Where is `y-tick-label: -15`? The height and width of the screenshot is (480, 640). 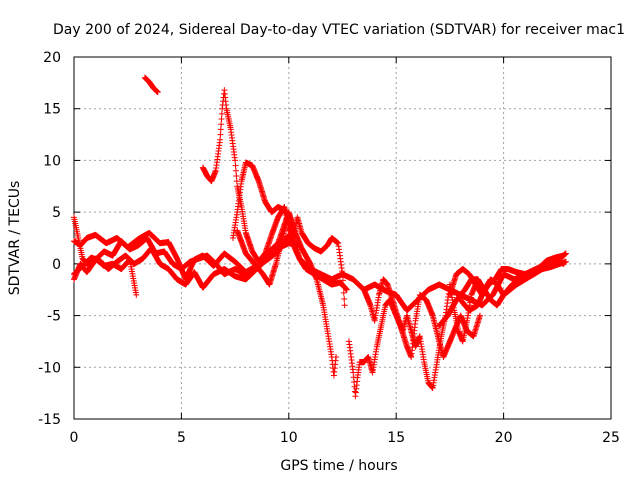 y-tick-label: -15 is located at coordinates (49, 420).